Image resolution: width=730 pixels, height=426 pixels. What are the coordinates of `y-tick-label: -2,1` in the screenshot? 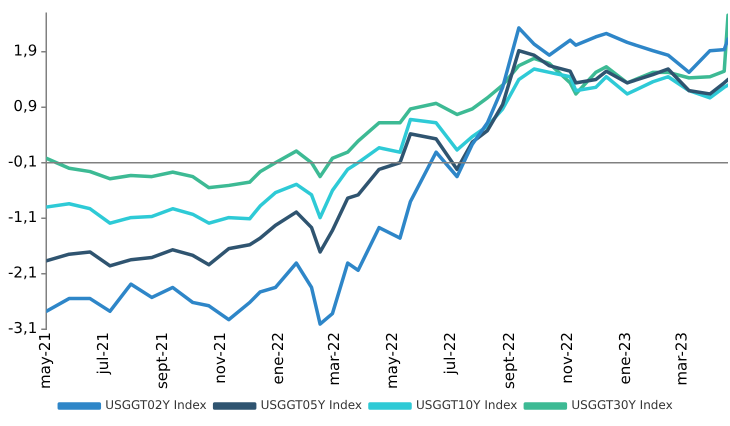 It's located at (23, 272).